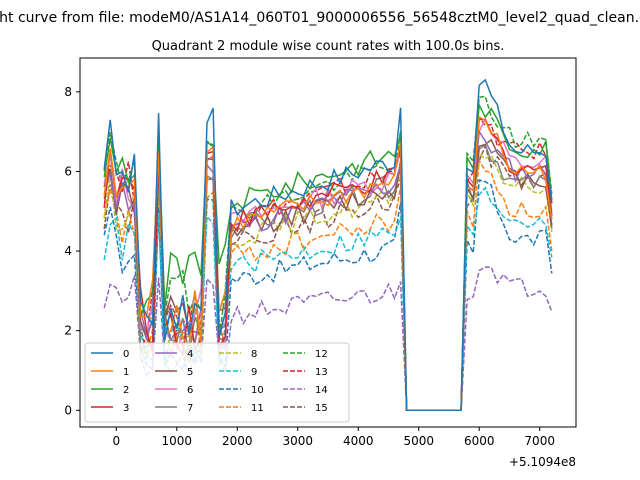 The image size is (640, 480). I want to click on x-tick-label: 6000, so click(479, 441).